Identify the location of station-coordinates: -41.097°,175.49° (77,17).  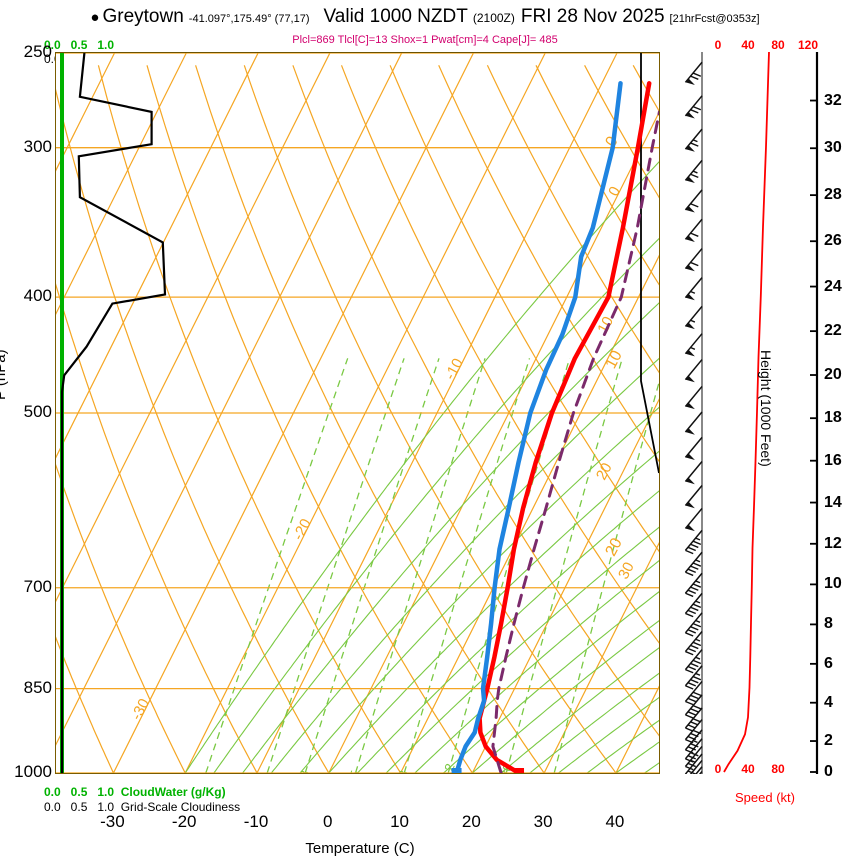
(249, 19).